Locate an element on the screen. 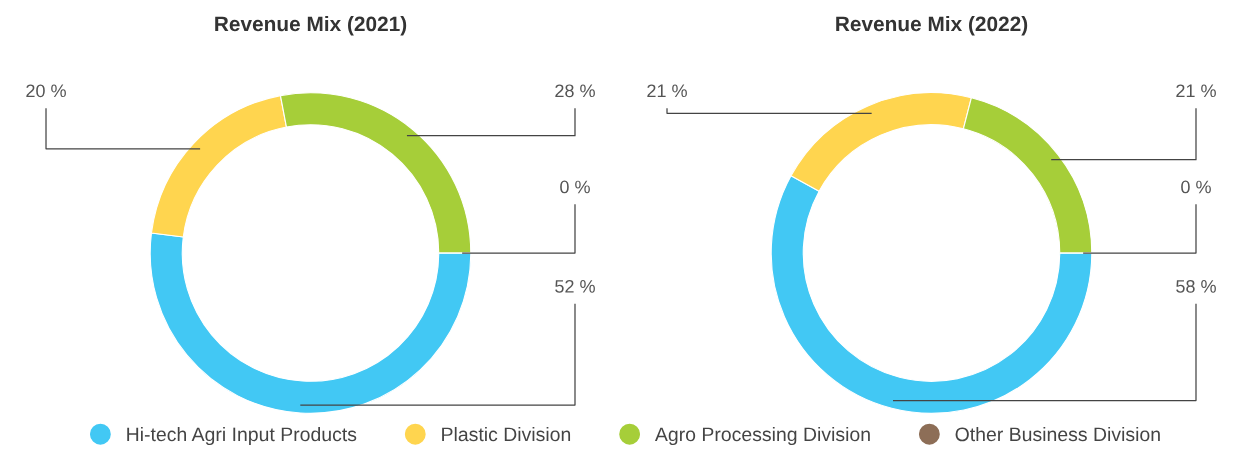 The height and width of the screenshot is (458, 1242). data-label: 28 % is located at coordinates (575, 91).